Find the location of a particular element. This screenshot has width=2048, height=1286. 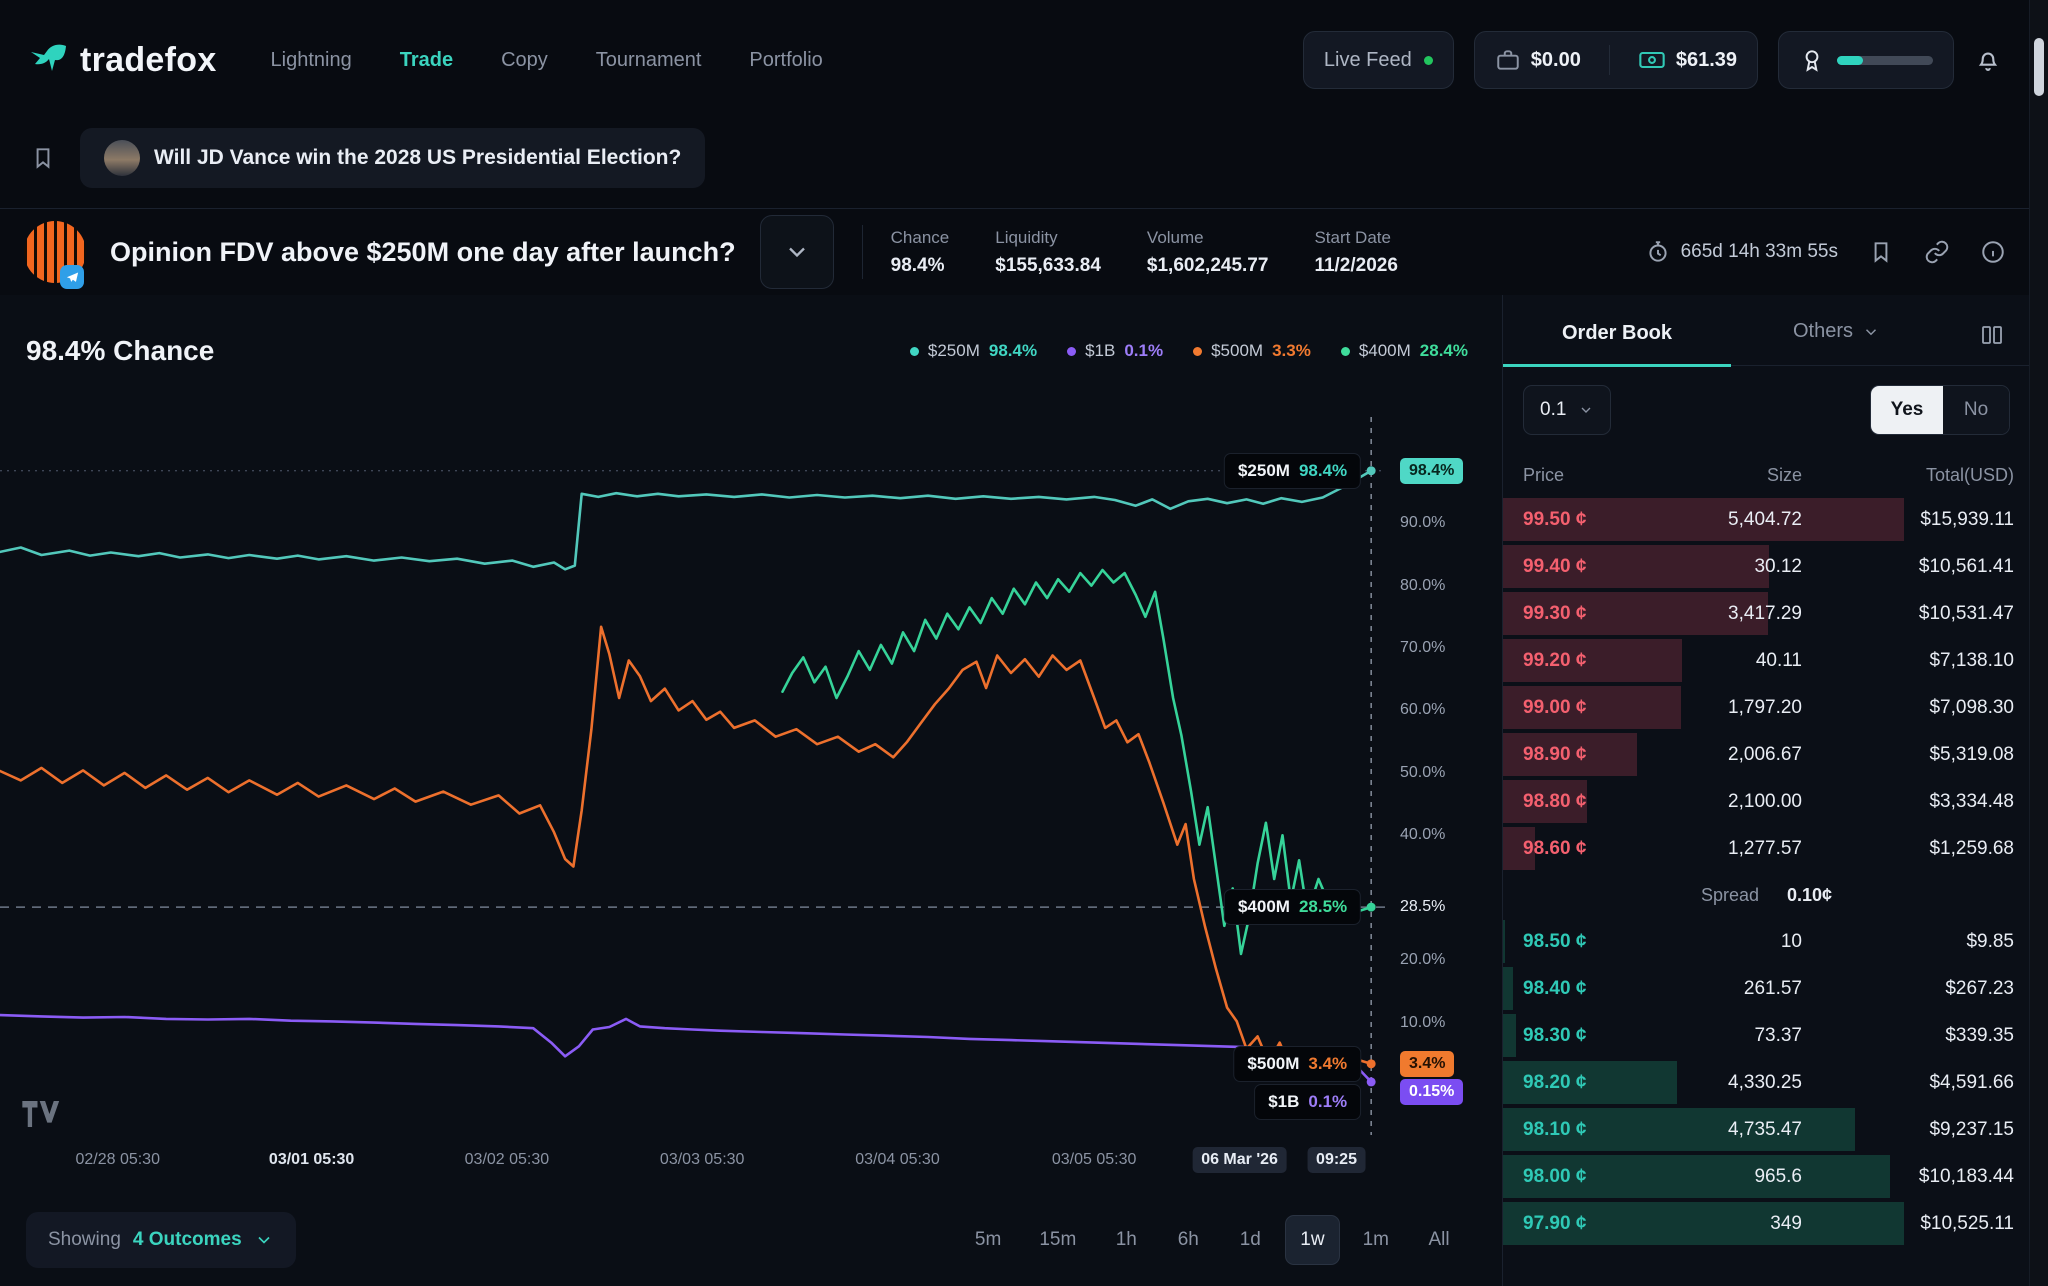

ask-row: 99.30 ¢ 3,417.29 $10,531.47 is located at coordinates (1766, 613).